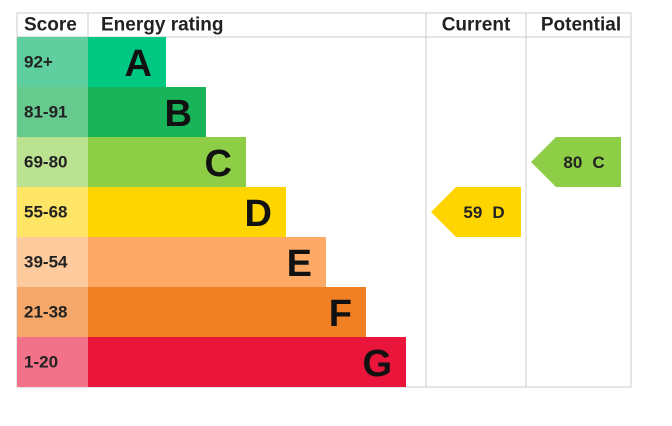  What do you see at coordinates (50, 25) in the screenshot?
I see `score-header: Score` at bounding box center [50, 25].